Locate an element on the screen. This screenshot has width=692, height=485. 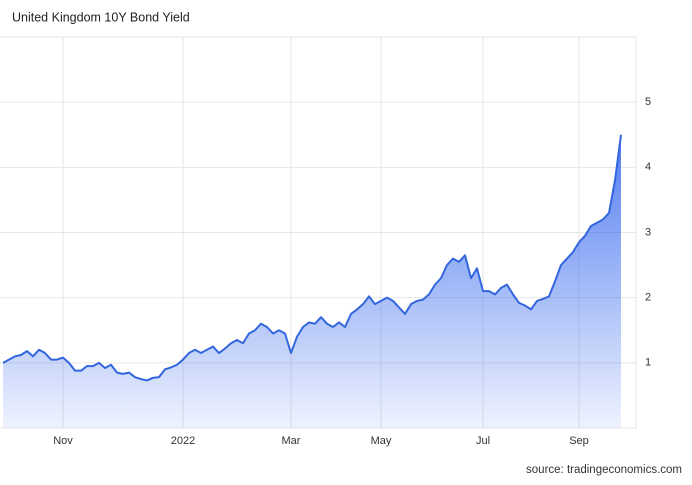
x-tick-label: Mar is located at coordinates (291, 441).